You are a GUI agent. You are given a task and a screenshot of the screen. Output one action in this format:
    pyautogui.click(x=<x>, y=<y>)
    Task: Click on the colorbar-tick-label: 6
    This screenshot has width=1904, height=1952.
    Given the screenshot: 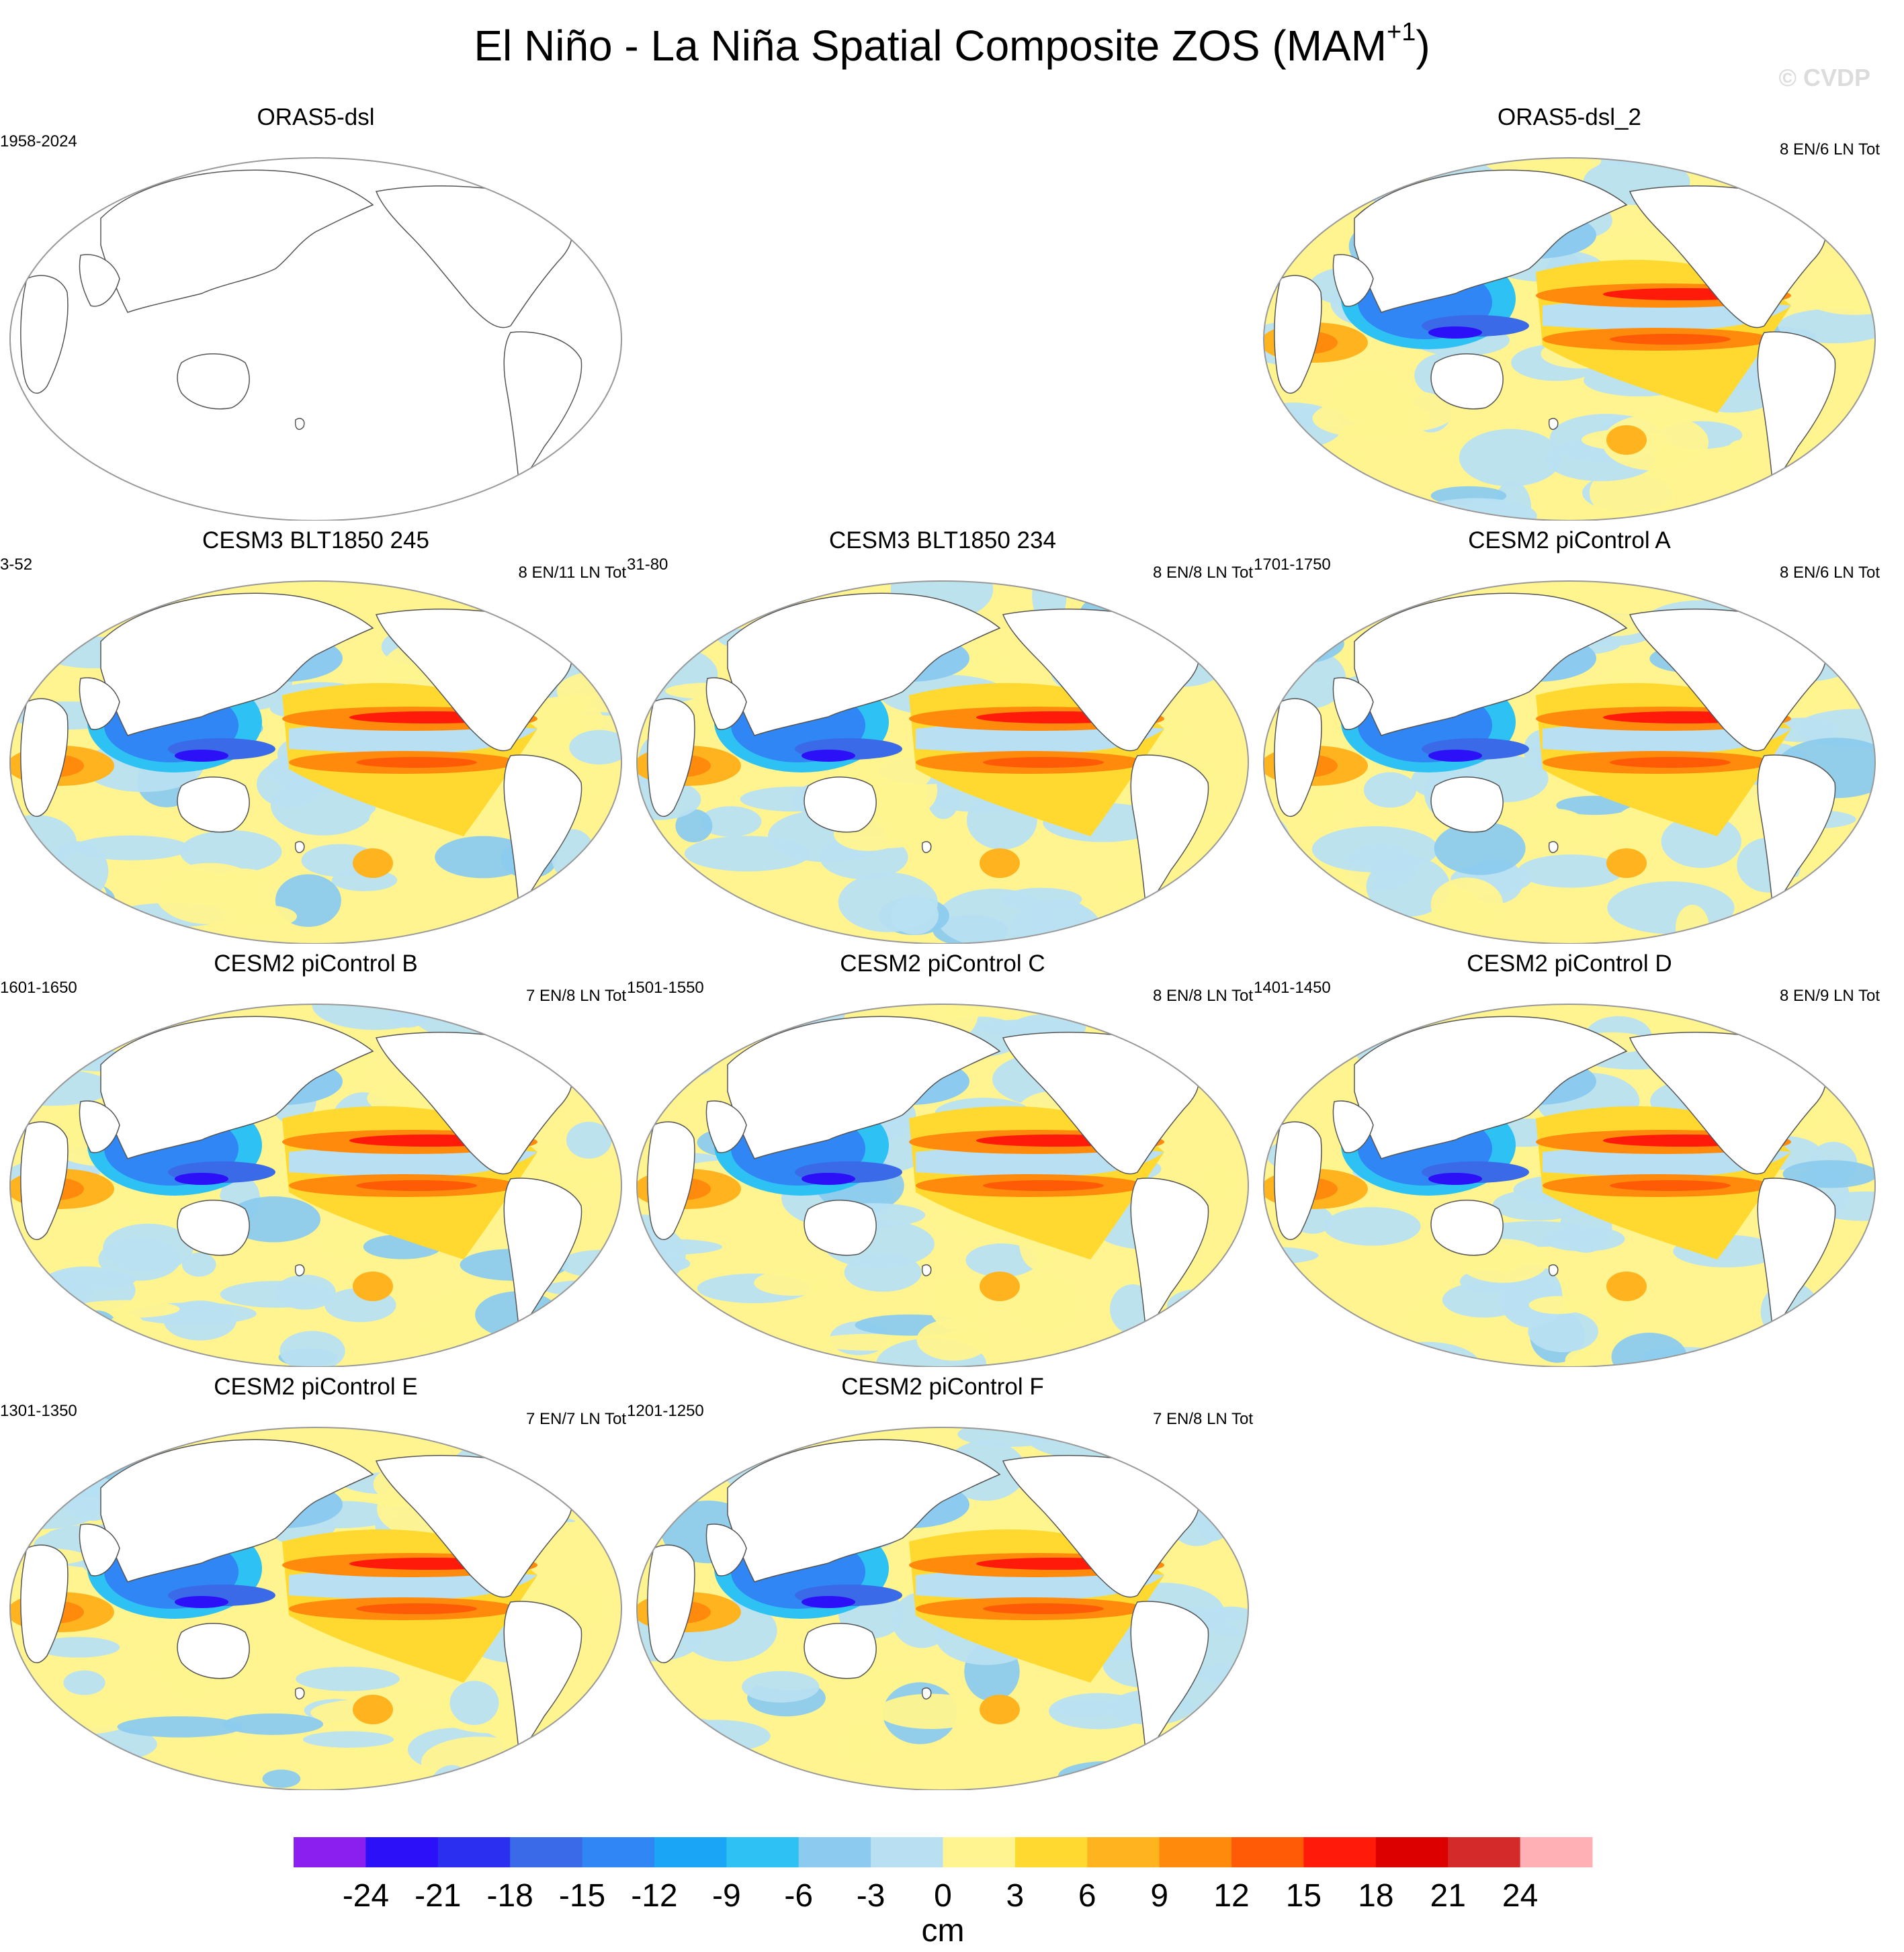 What is the action you would take?
    pyautogui.click(x=1087, y=1896)
    